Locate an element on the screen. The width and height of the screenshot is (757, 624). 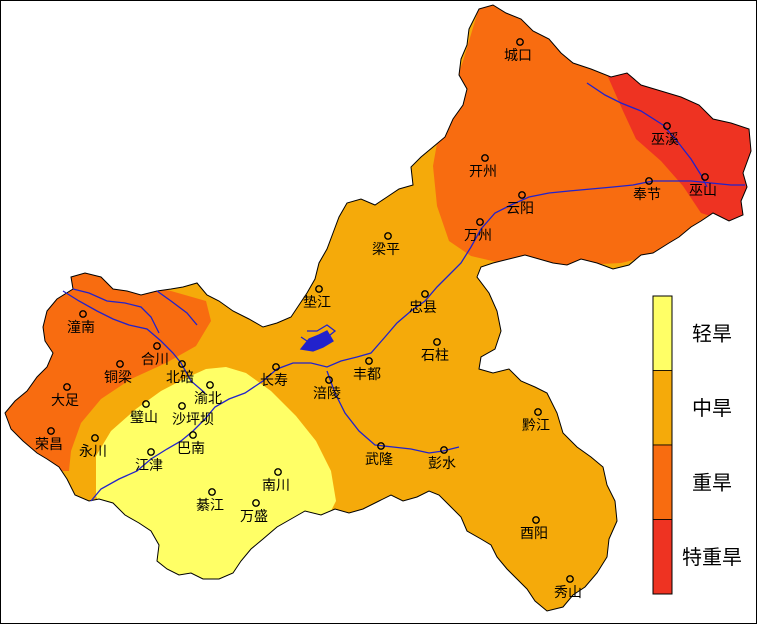
city-wansheng: 万盛 is located at coordinates (254, 512).